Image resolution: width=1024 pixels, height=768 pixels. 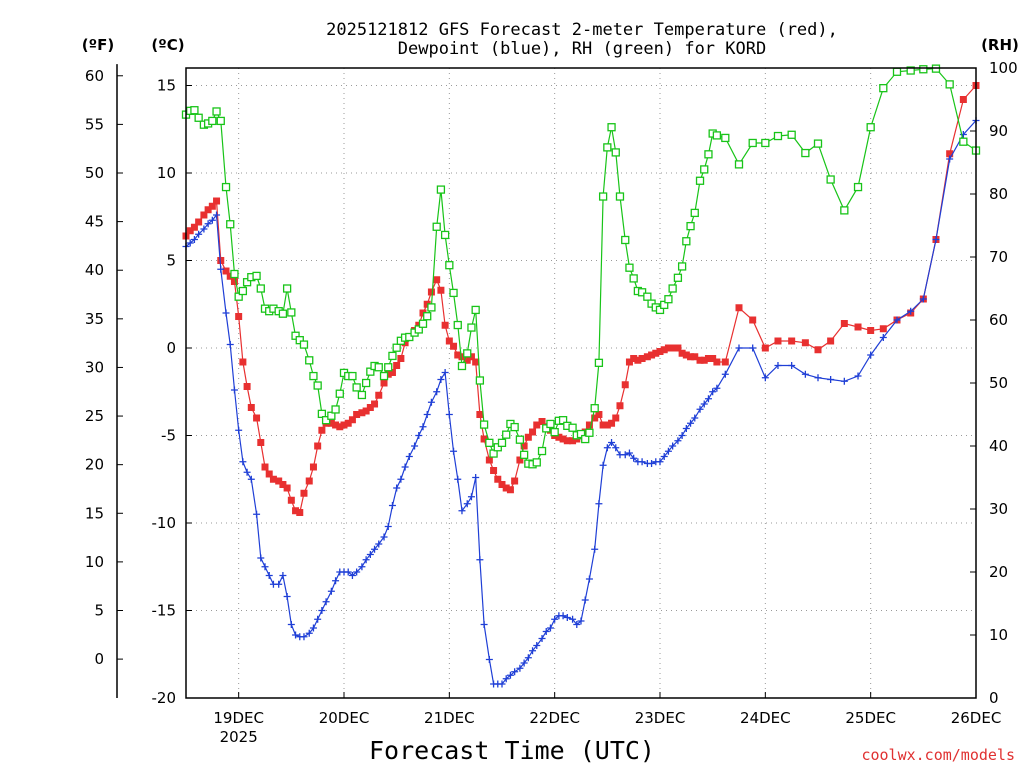 I want to click on x-tick-label: 23DEC, so click(x=660, y=718).